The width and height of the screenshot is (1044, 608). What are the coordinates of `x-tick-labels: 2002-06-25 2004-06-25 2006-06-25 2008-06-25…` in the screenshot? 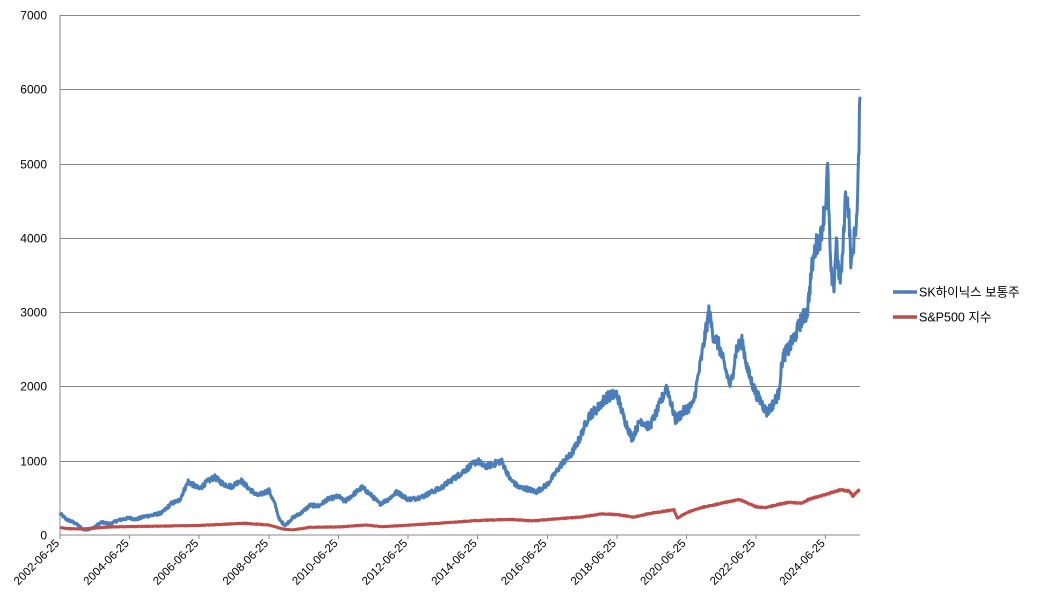 It's located at (420, 561).